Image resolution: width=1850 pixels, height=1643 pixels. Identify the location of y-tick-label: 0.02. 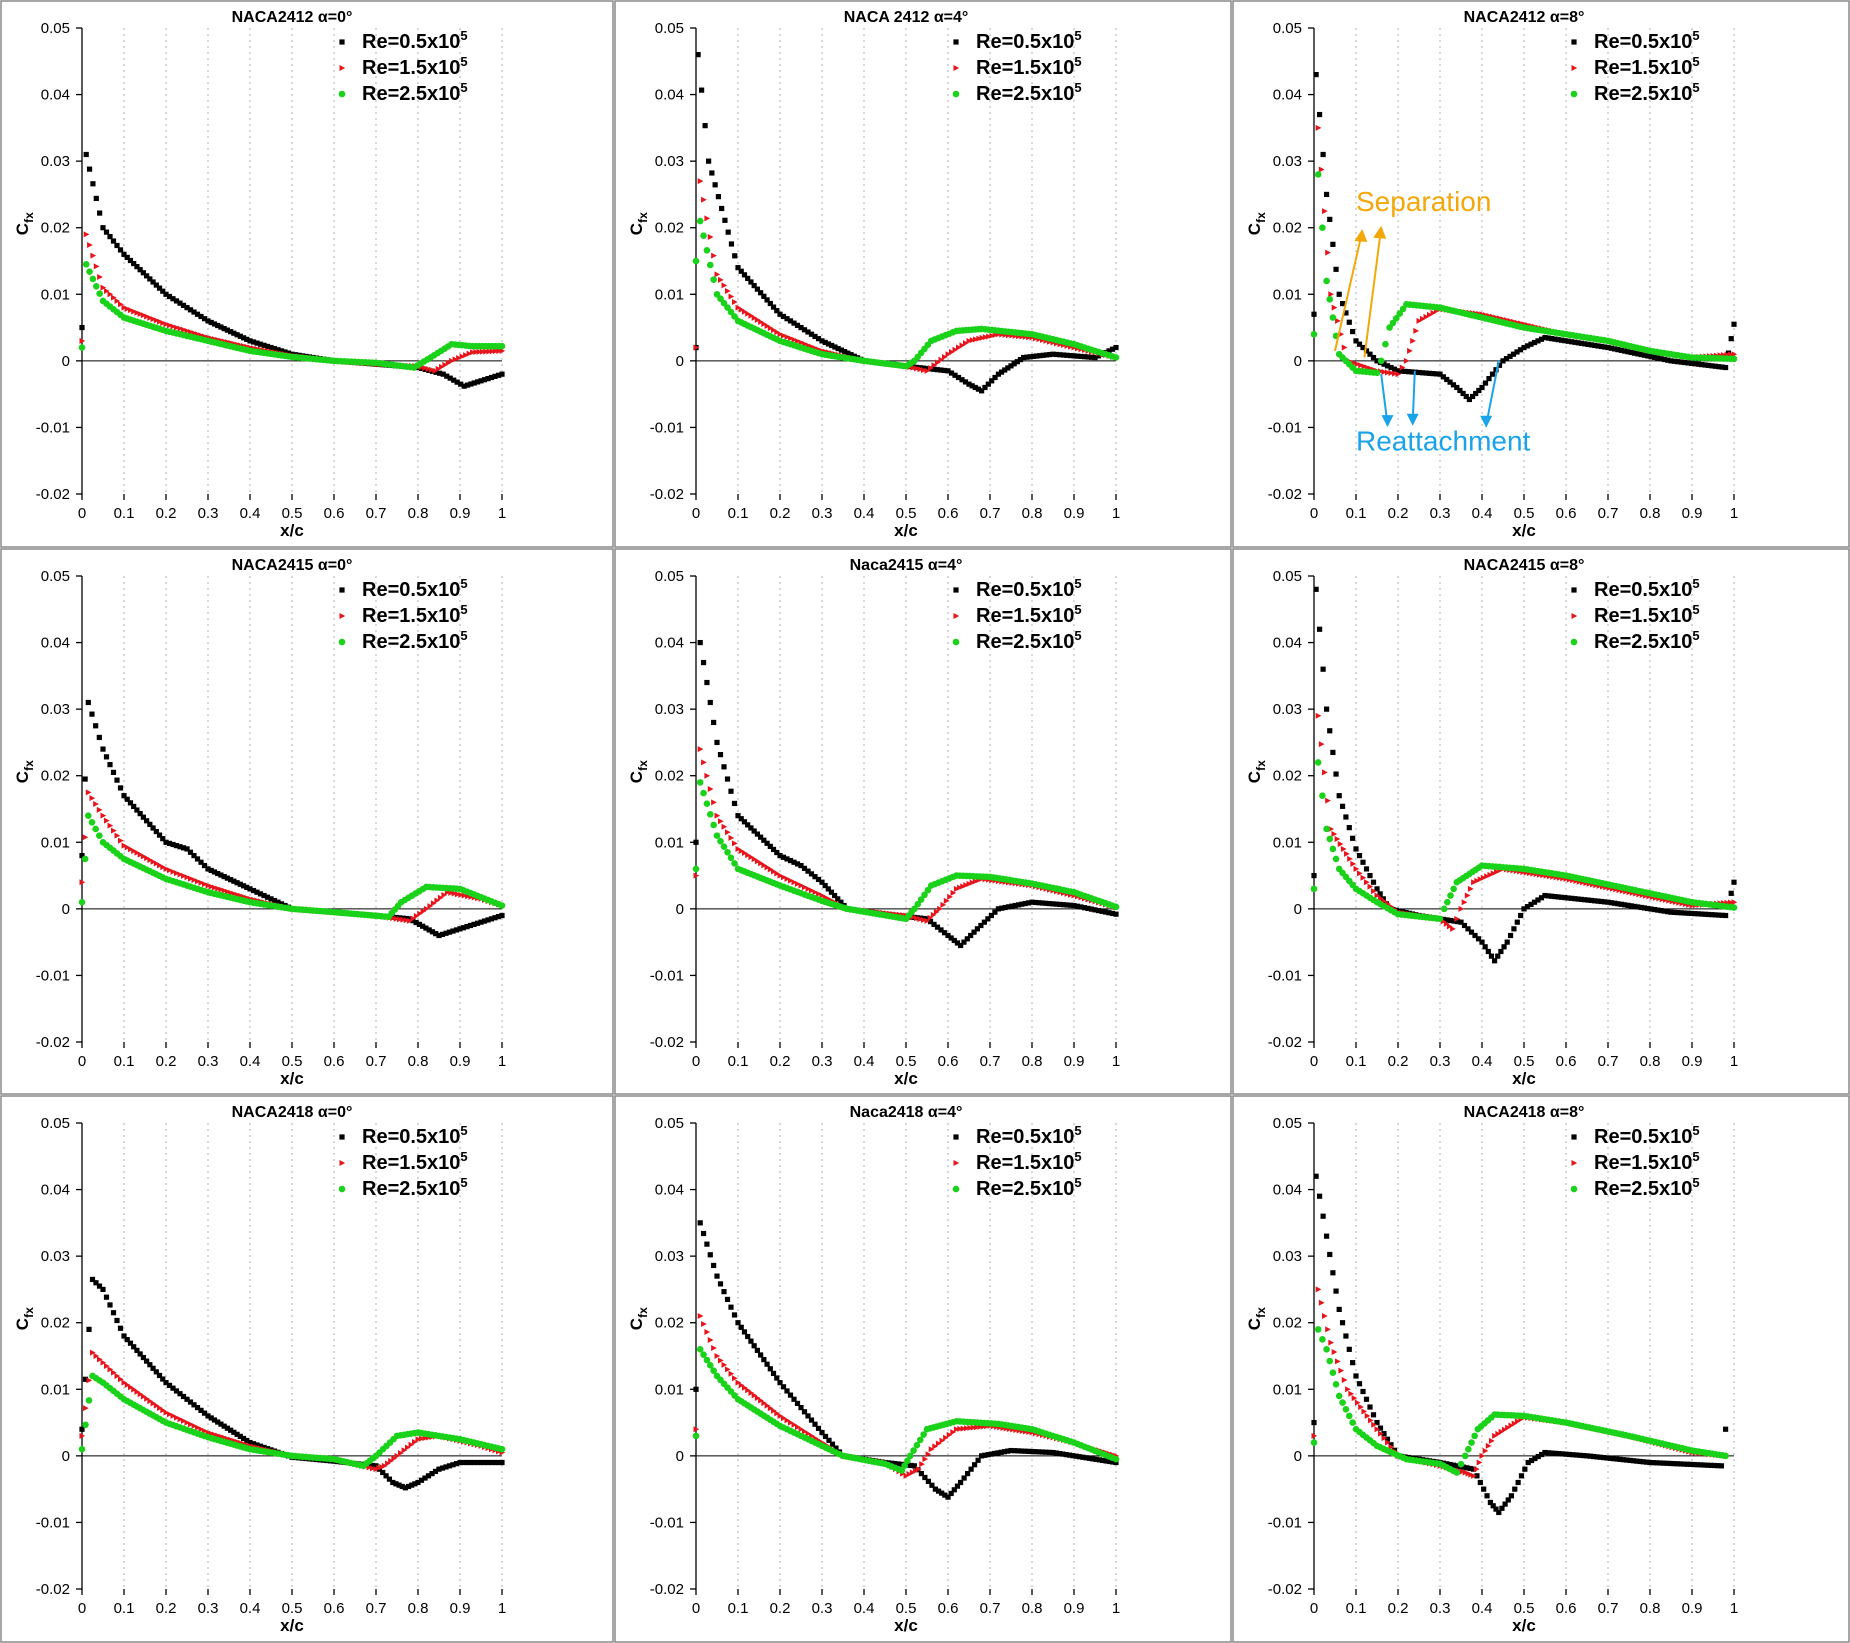
(669, 228).